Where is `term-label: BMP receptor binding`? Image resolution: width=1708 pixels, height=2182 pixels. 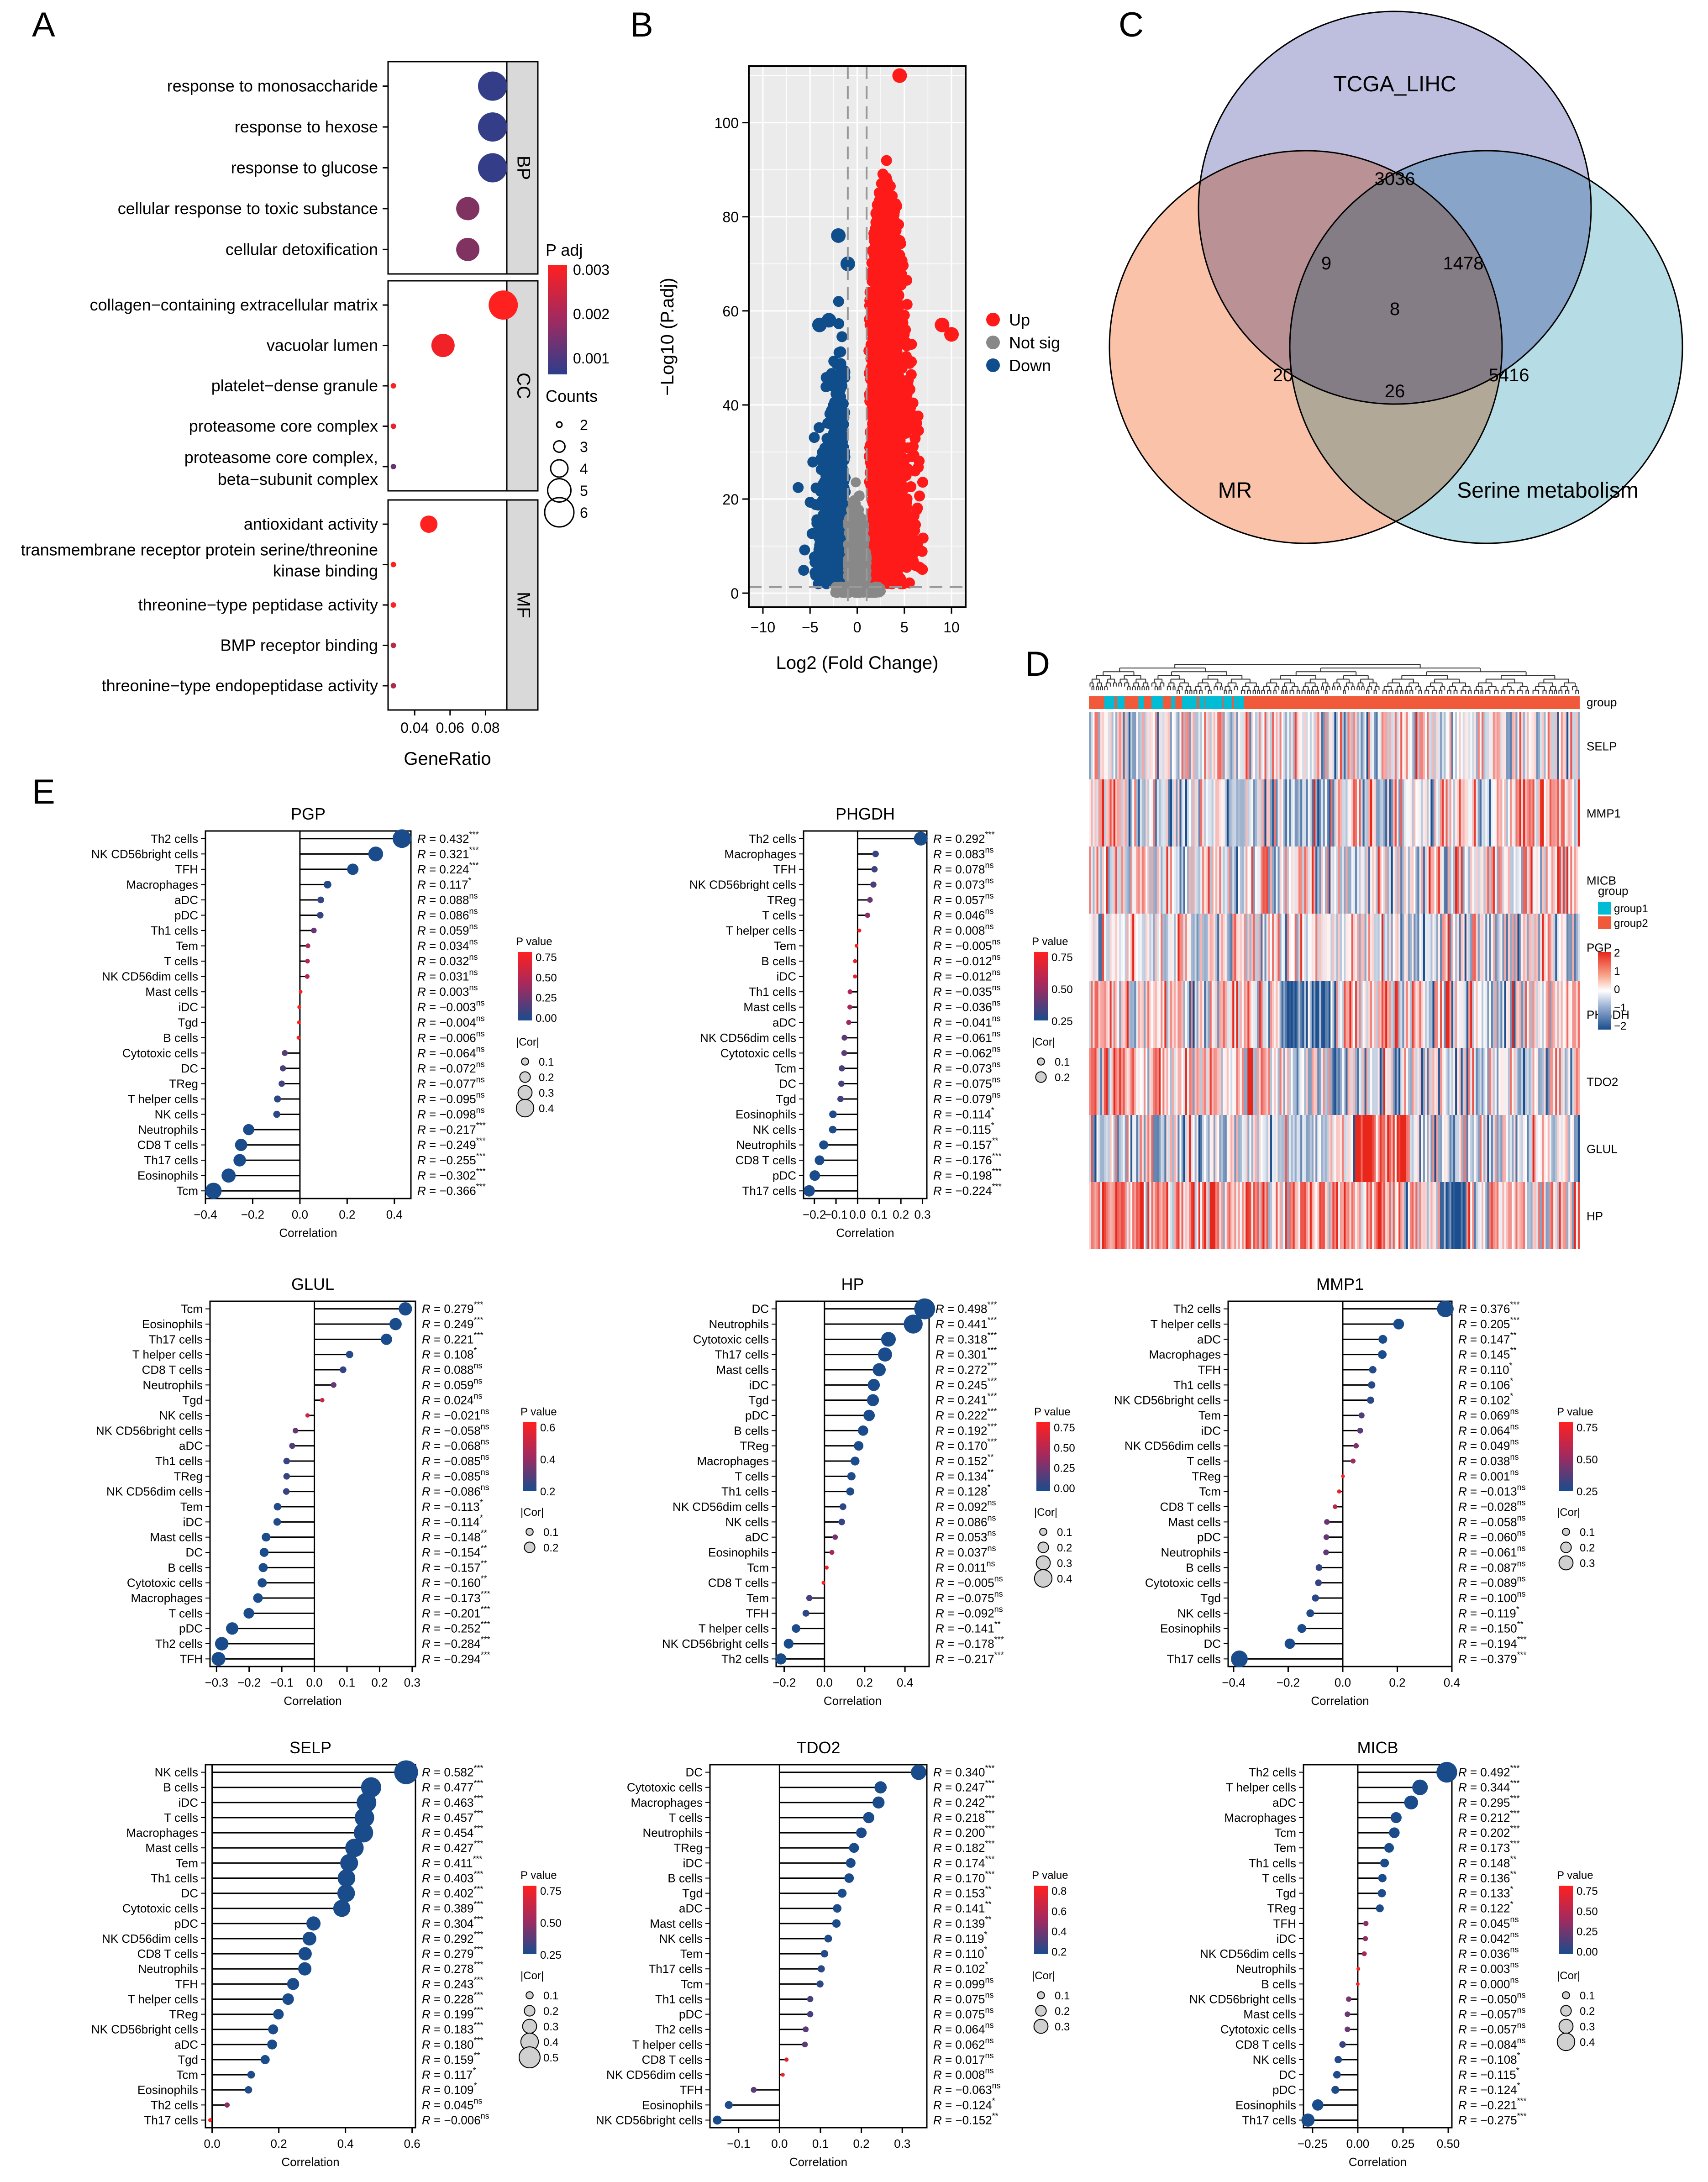
term-label: BMP receptor binding is located at coordinates (299, 645).